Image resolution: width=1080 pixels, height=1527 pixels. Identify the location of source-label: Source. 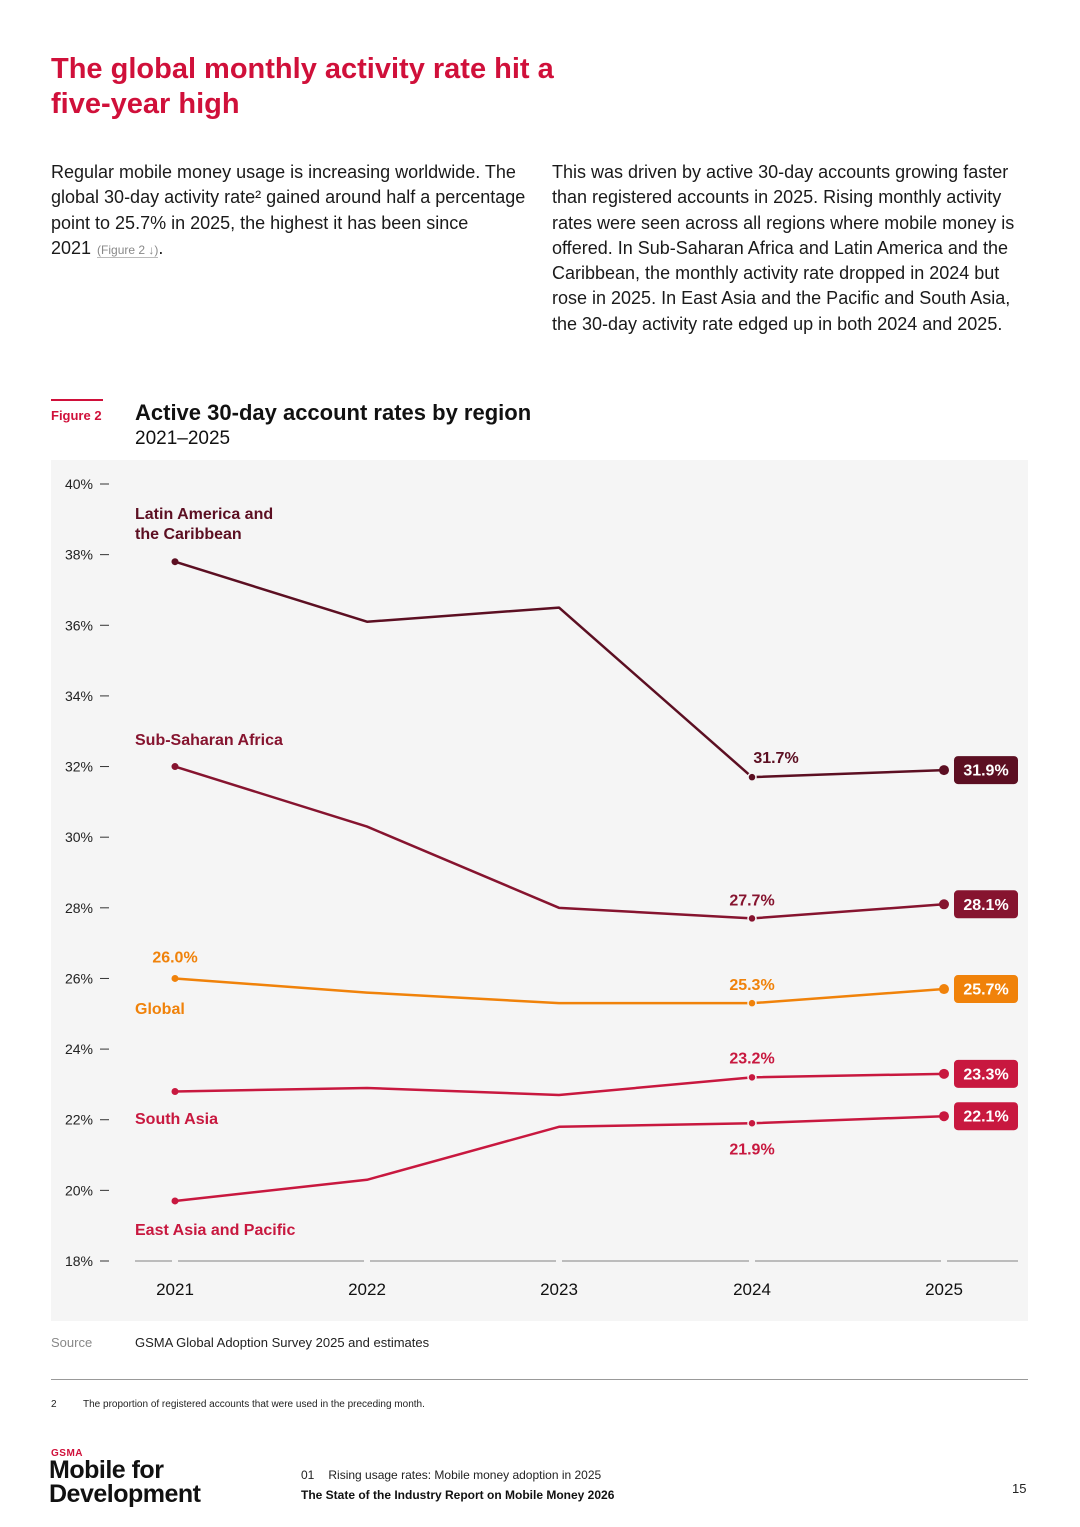
(72, 1342).